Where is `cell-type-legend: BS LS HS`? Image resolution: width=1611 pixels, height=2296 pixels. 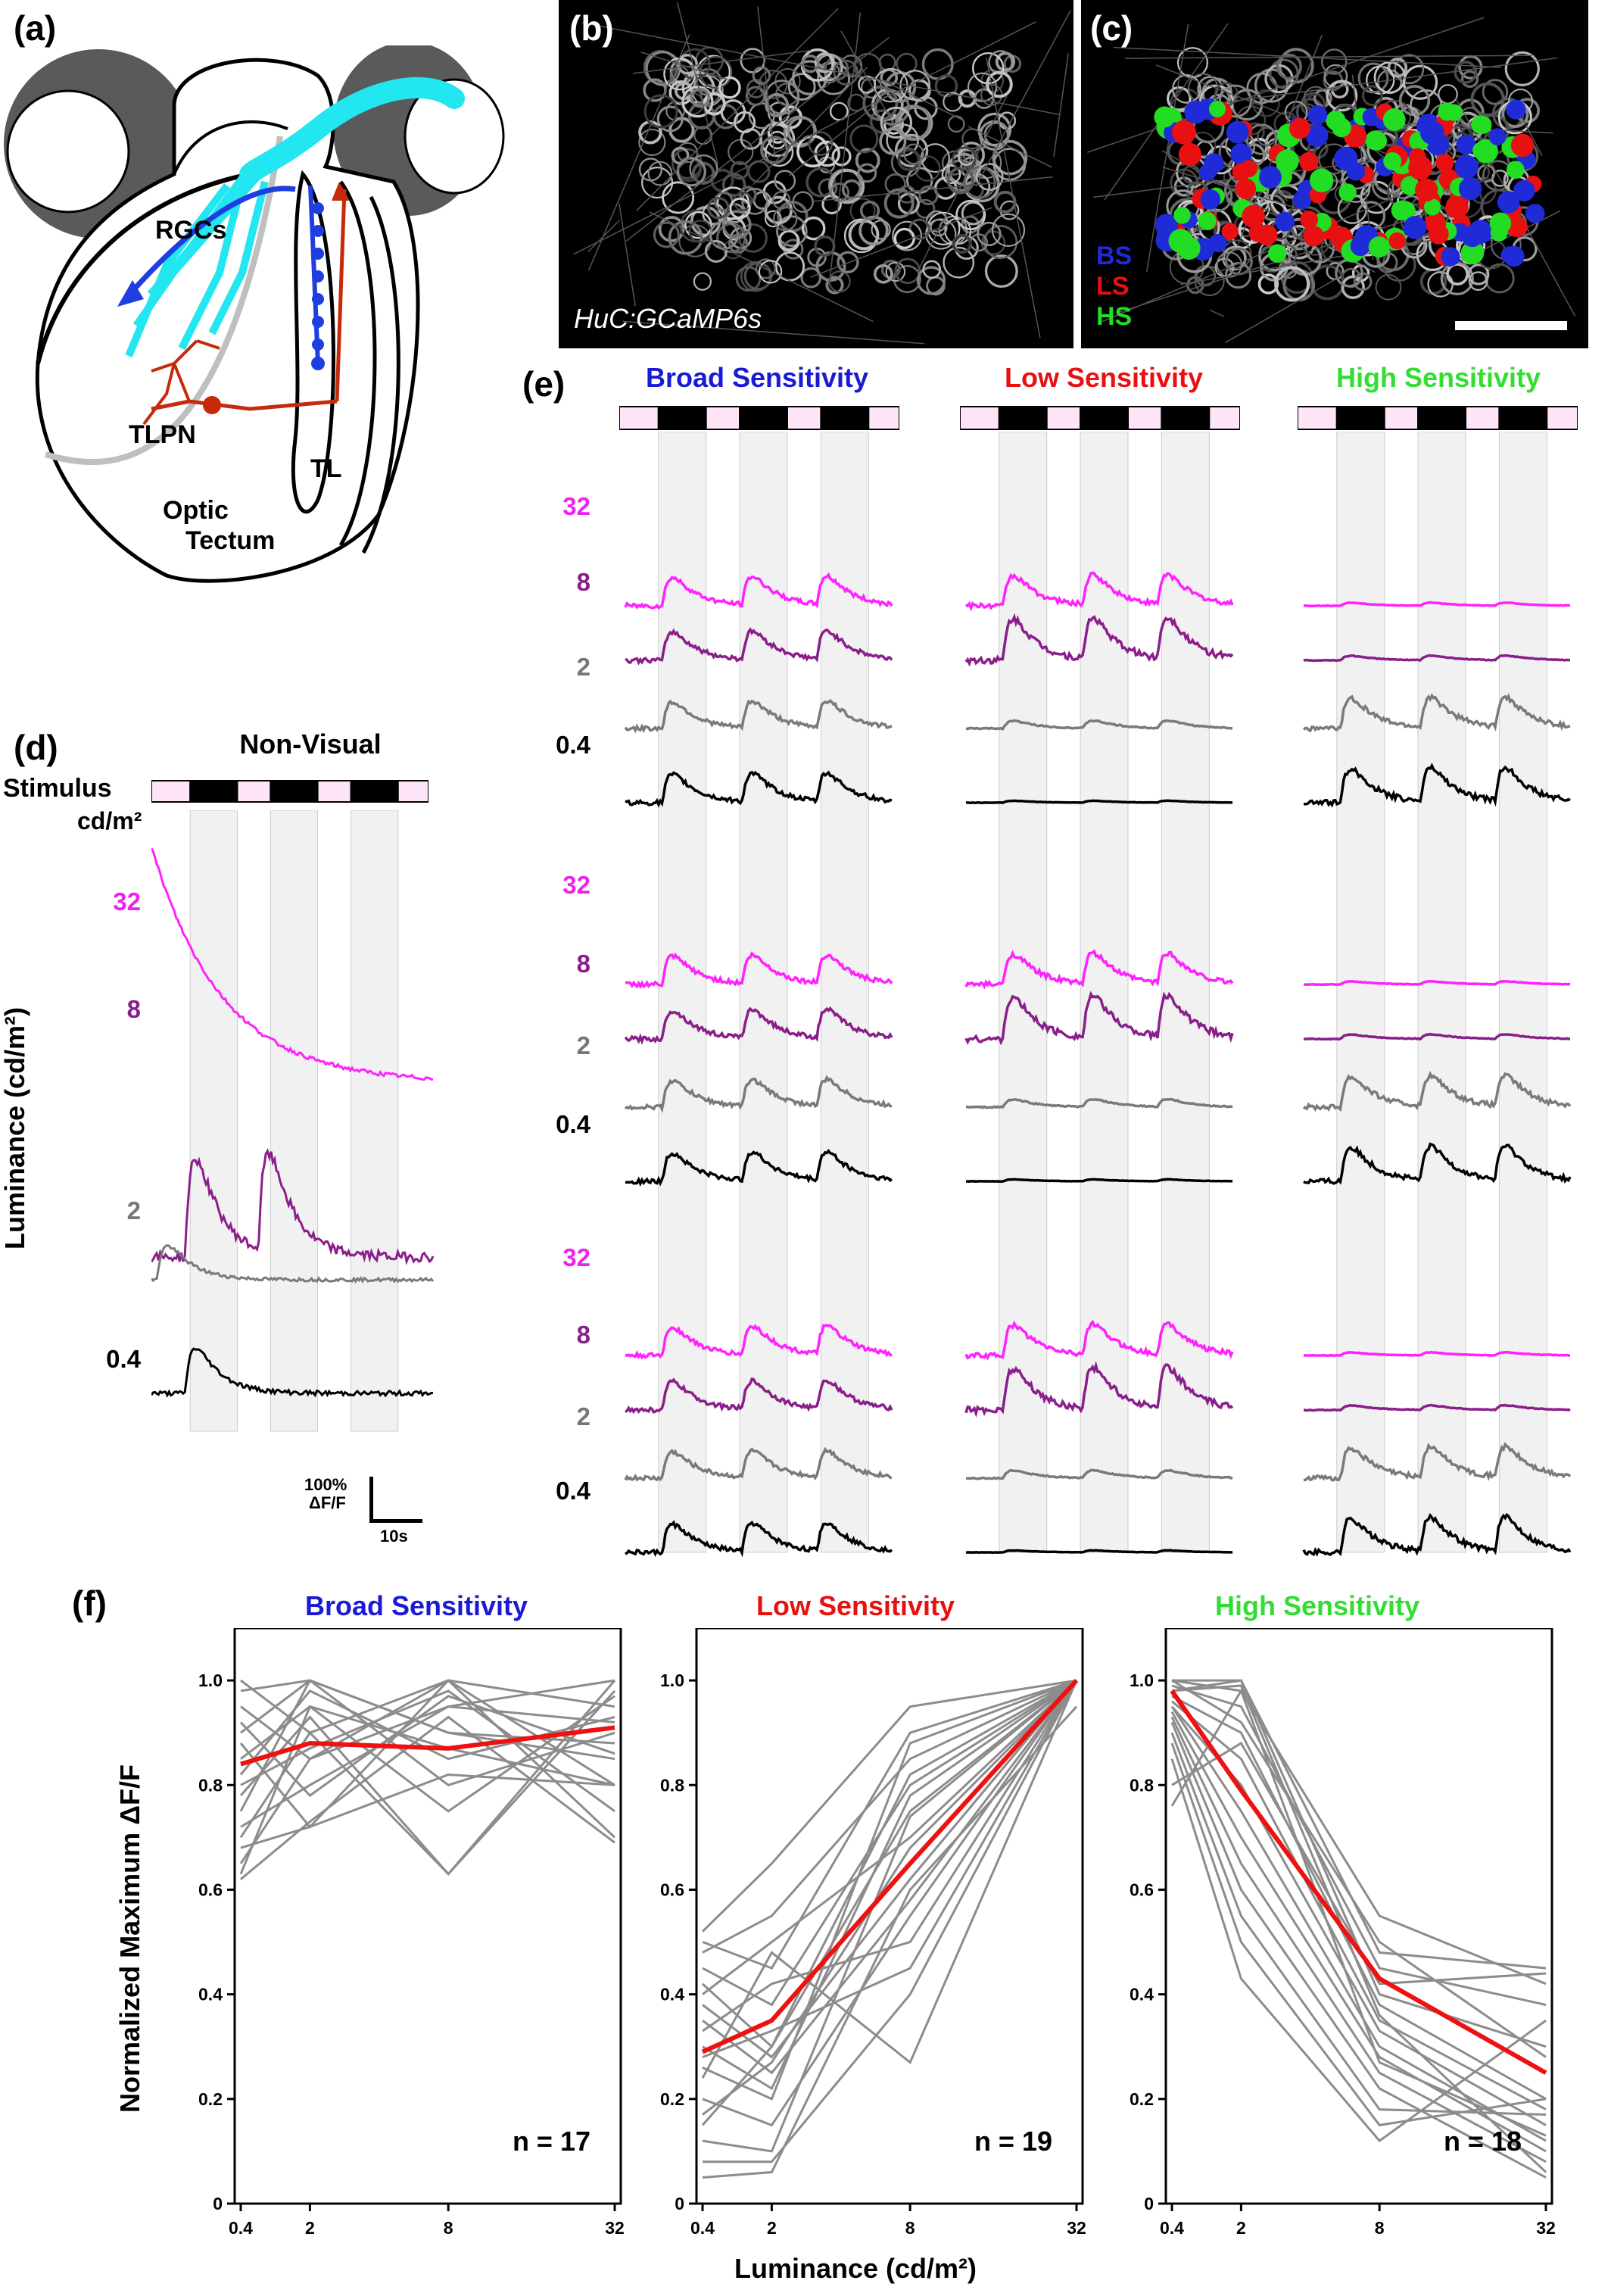
cell-type-legend: BS LS HS is located at coordinates (1114, 286).